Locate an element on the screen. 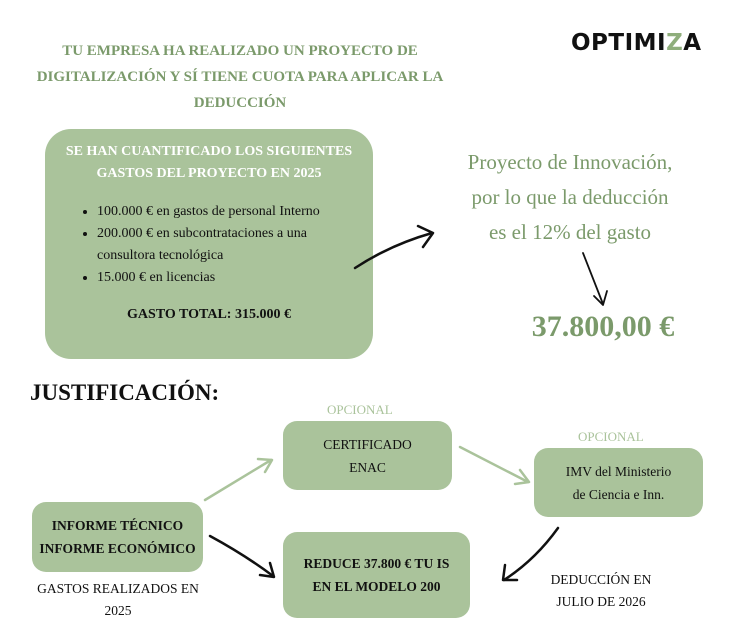  expense-item: 15.000 € en licencias is located at coordinates (225, 278).